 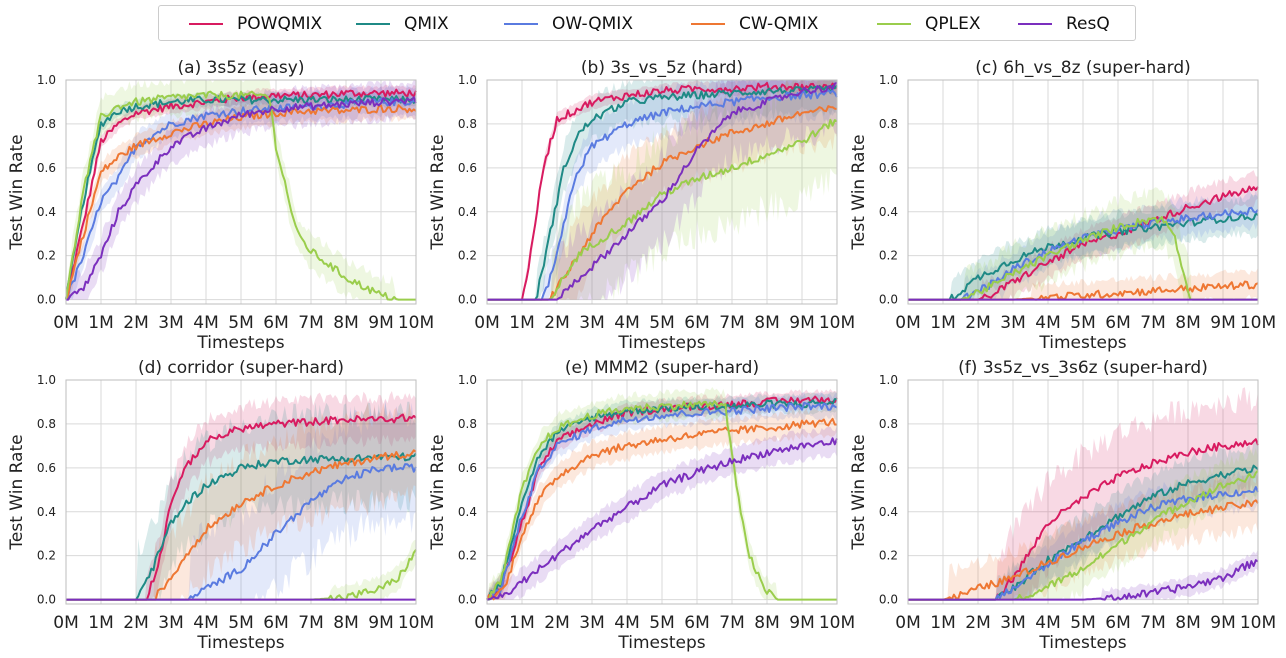 I want to click on legend-label: QMIX, so click(x=426, y=24).